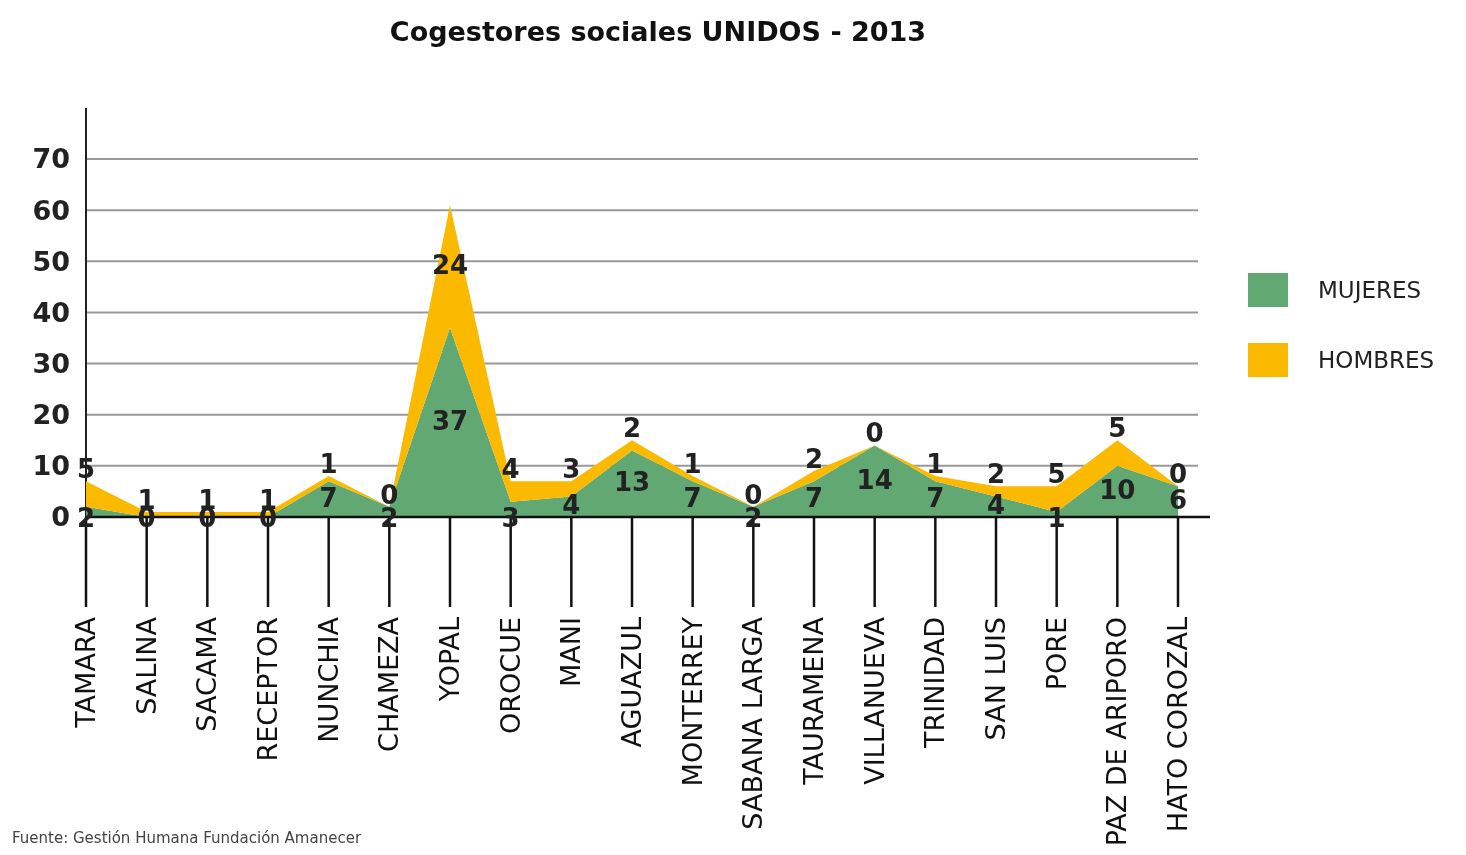 The image size is (1466, 855). What do you see at coordinates (51, 210) in the screenshot?
I see `y-tick-label: 60` at bounding box center [51, 210].